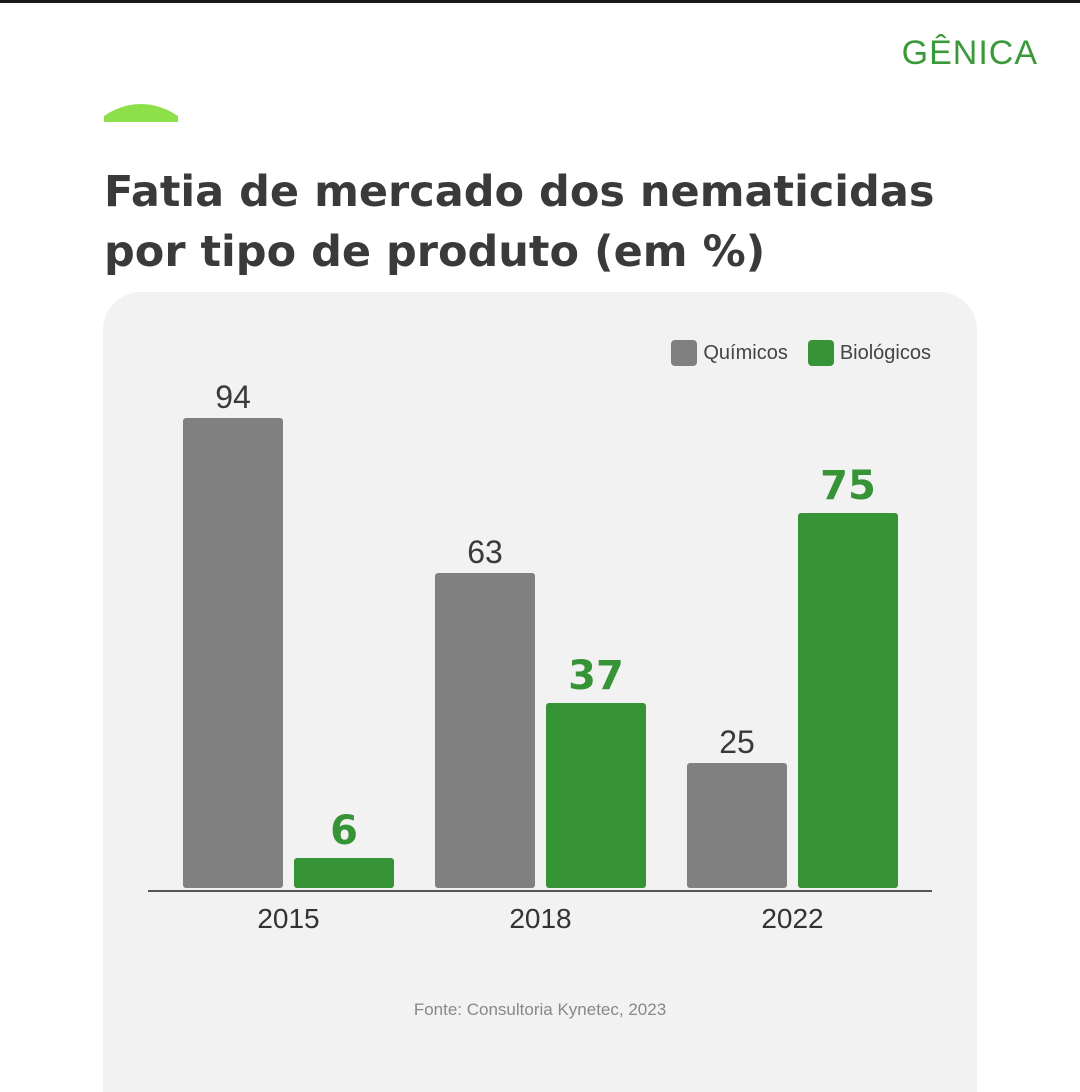  What do you see at coordinates (344, 873) in the screenshot?
I see `bar-biológicos-2015` at bounding box center [344, 873].